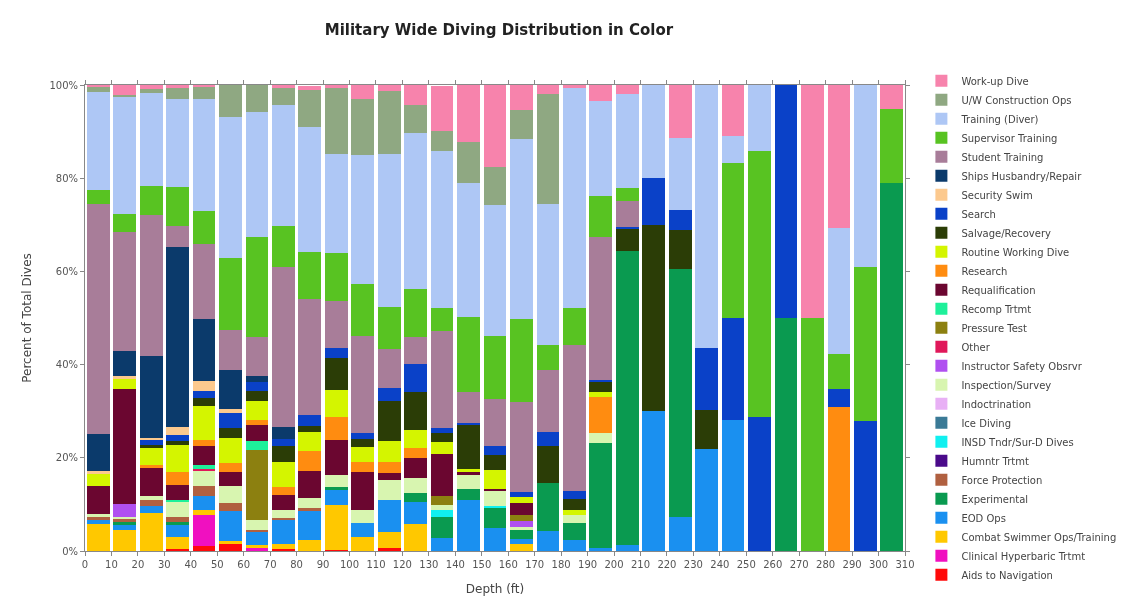 The height and width of the screenshot is (610, 1134). Describe the element at coordinates (996, 309) in the screenshot. I see `legend-label: Recomp Trtmt` at that location.